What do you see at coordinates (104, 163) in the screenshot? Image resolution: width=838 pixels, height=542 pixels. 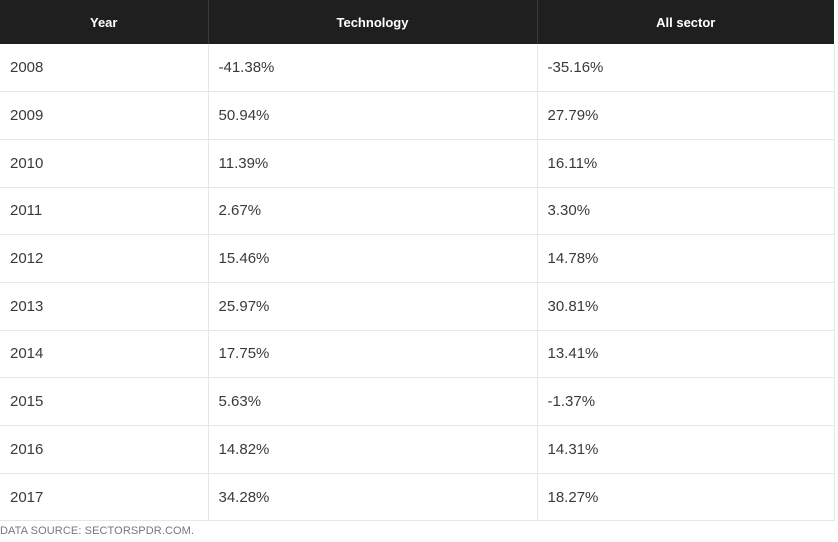 I see `cell-year: 2010` at bounding box center [104, 163].